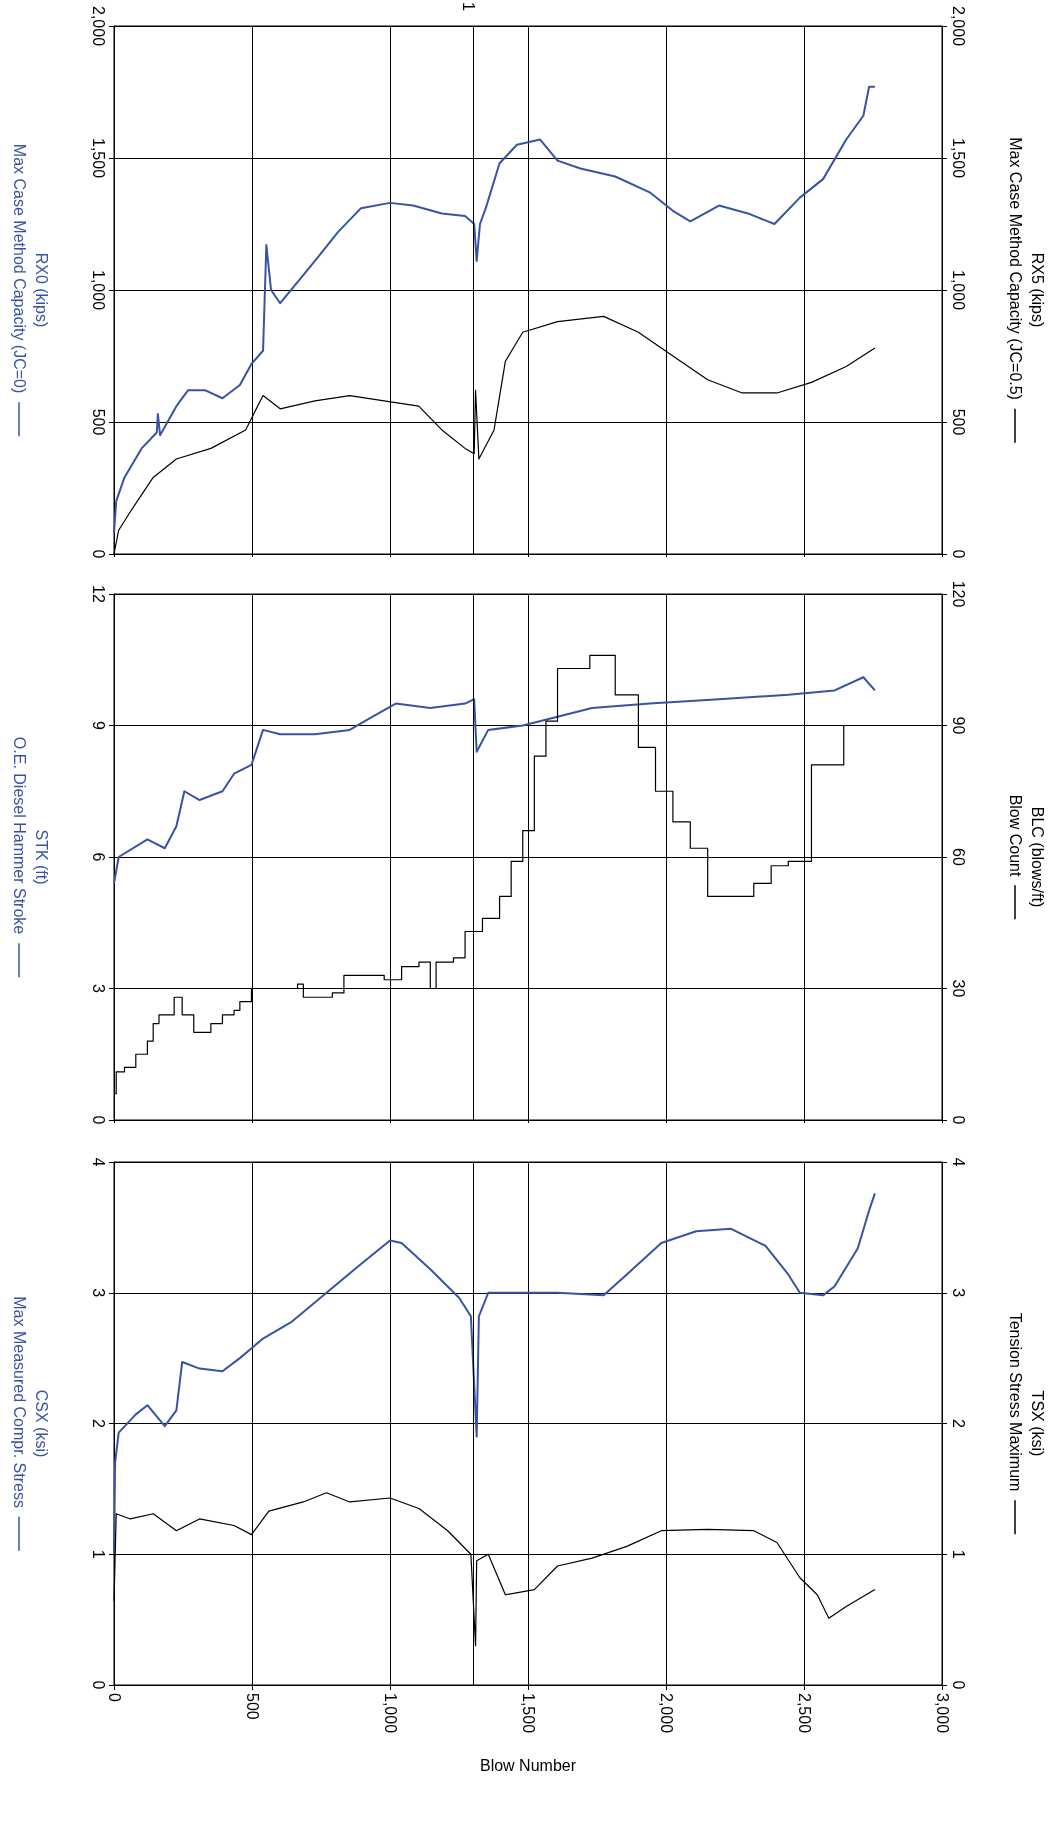 Image resolution: width=1056 pixels, height=1826 pixels. I want to click on x-tick-label: 1,000, so click(390, 1713).